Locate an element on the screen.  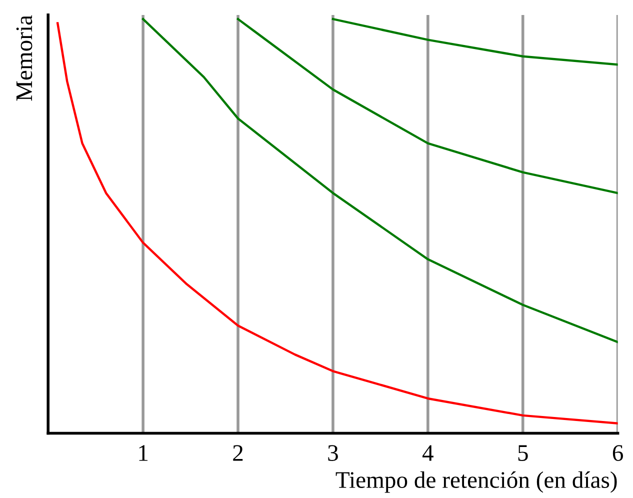
x-tick-label: 4 is located at coordinates (428, 453).